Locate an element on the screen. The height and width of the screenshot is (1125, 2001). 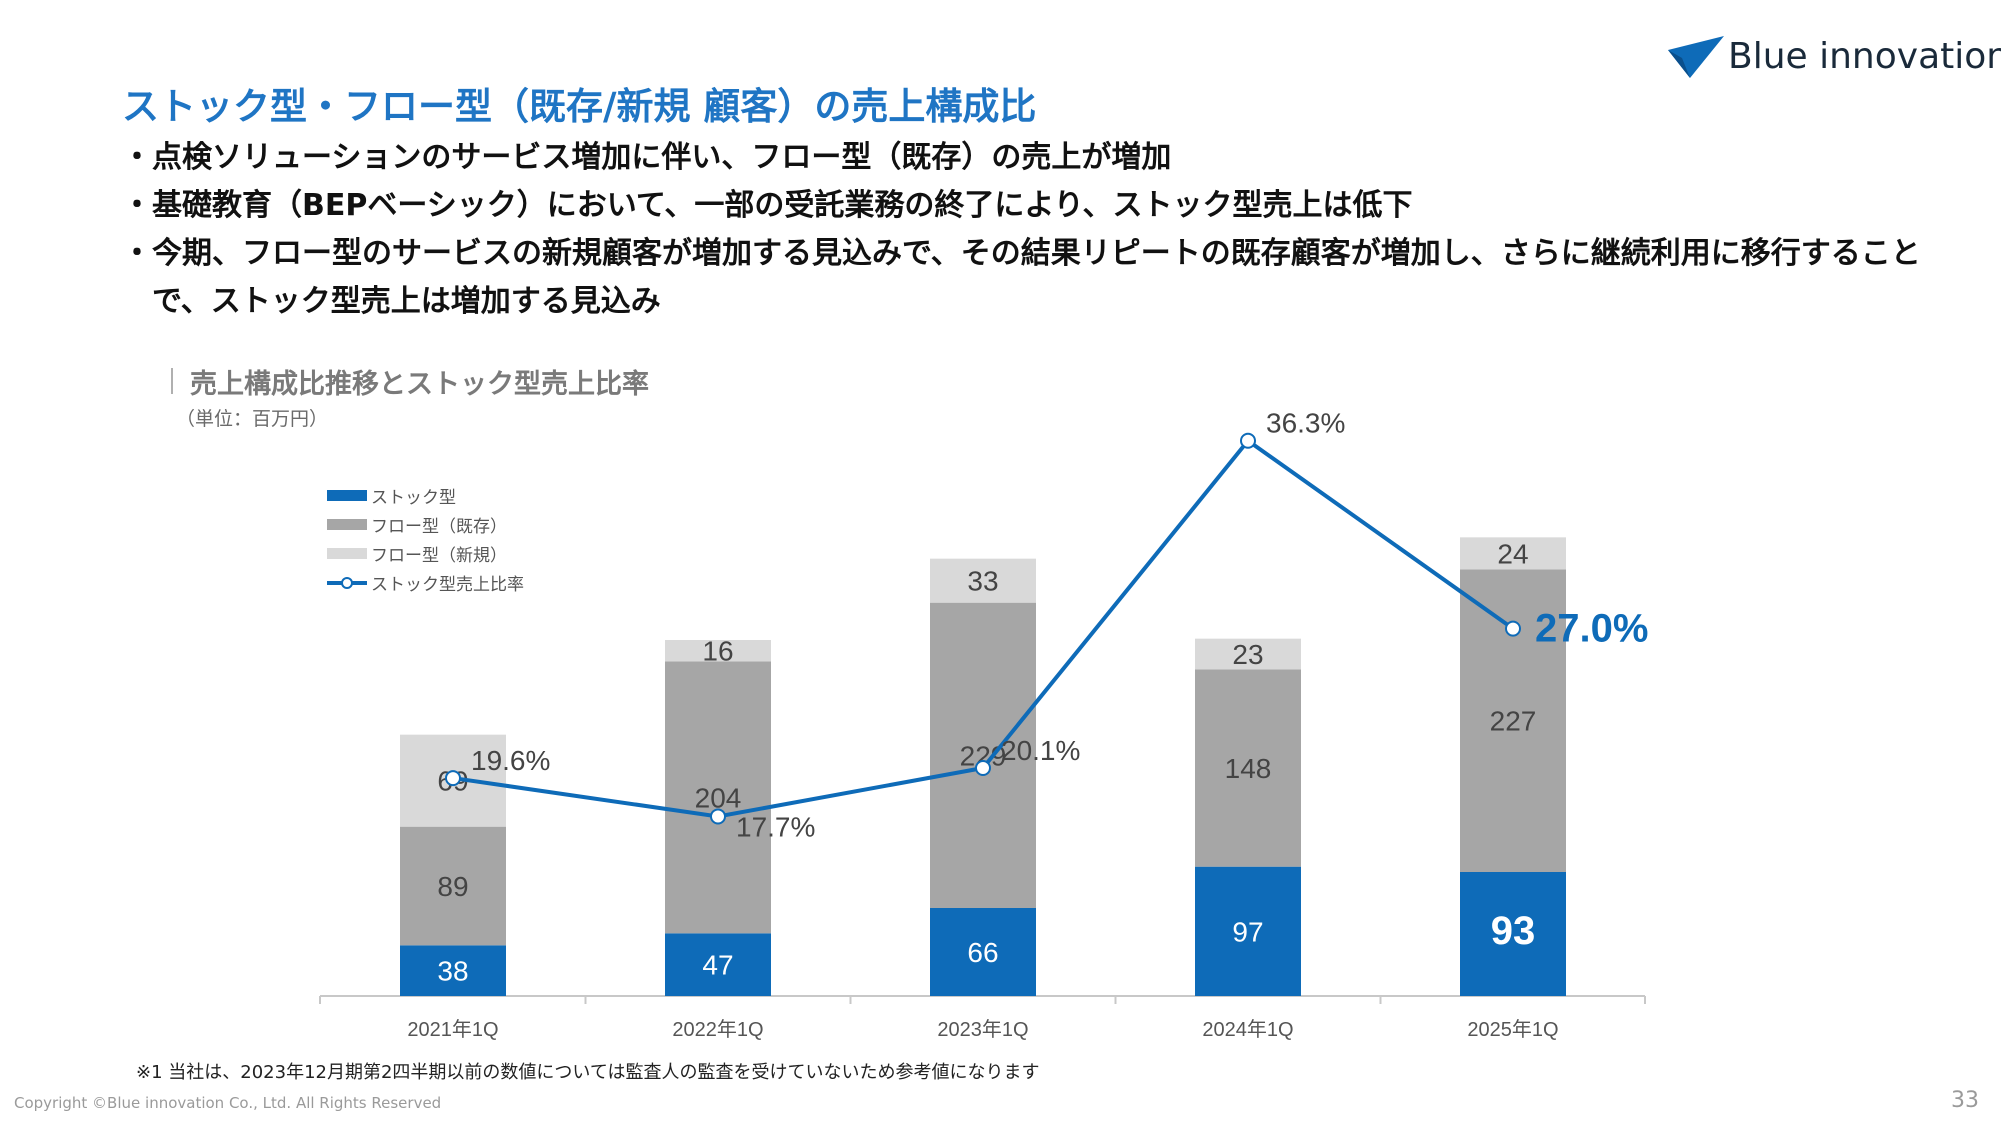
x-tick-label: 2023年1Q is located at coordinates (982, 1029).